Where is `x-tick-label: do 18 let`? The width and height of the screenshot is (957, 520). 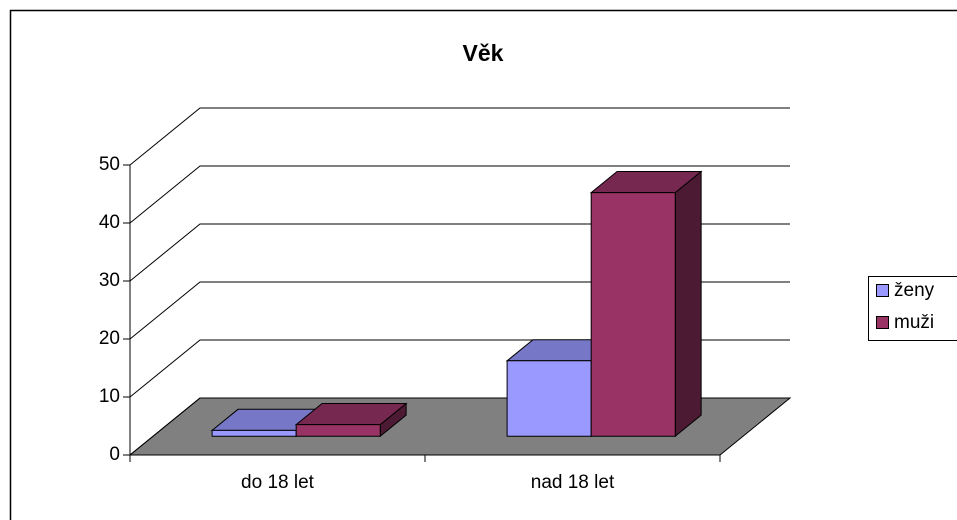
x-tick-label: do 18 let is located at coordinates (278, 482).